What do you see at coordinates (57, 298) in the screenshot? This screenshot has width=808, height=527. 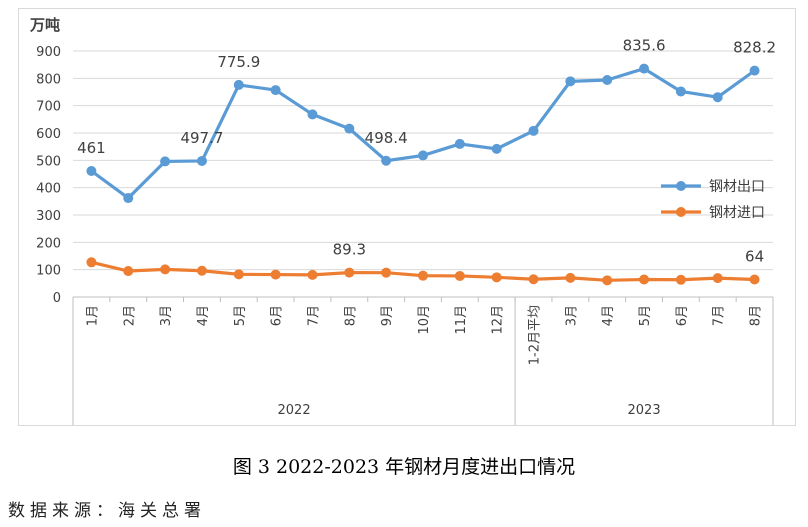 I see `y-tick-label: 0` at bounding box center [57, 298].